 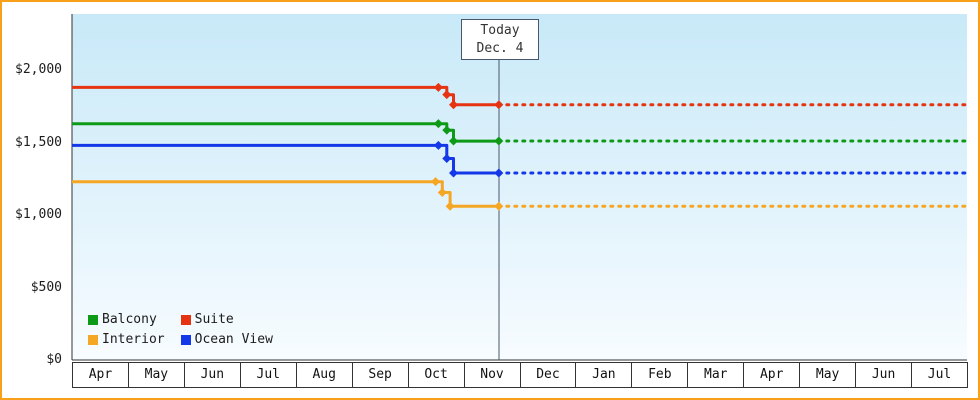 I want to click on legend-item-balcony: Balcony, so click(x=126, y=319).